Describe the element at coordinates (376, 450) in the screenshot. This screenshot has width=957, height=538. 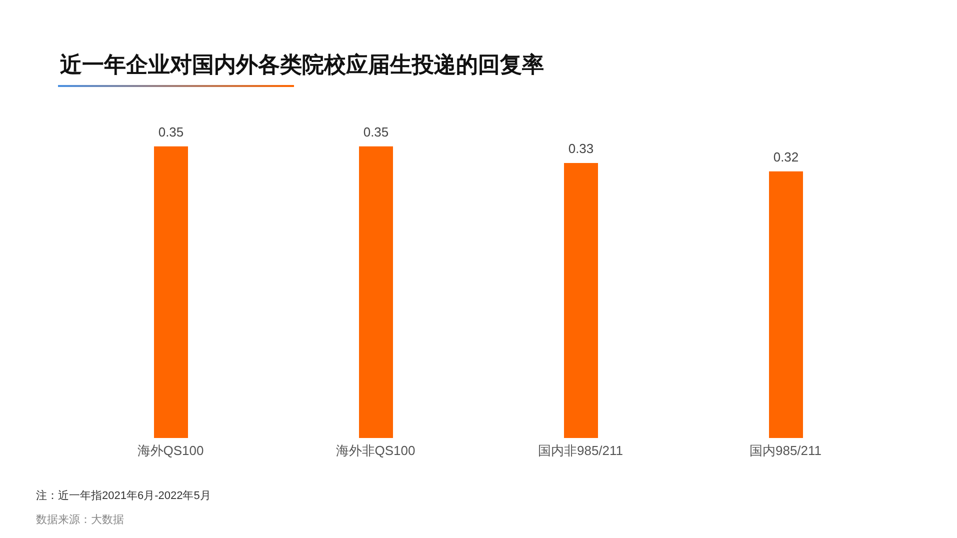
I see `x-tick-label: 海外非QS100` at that location.